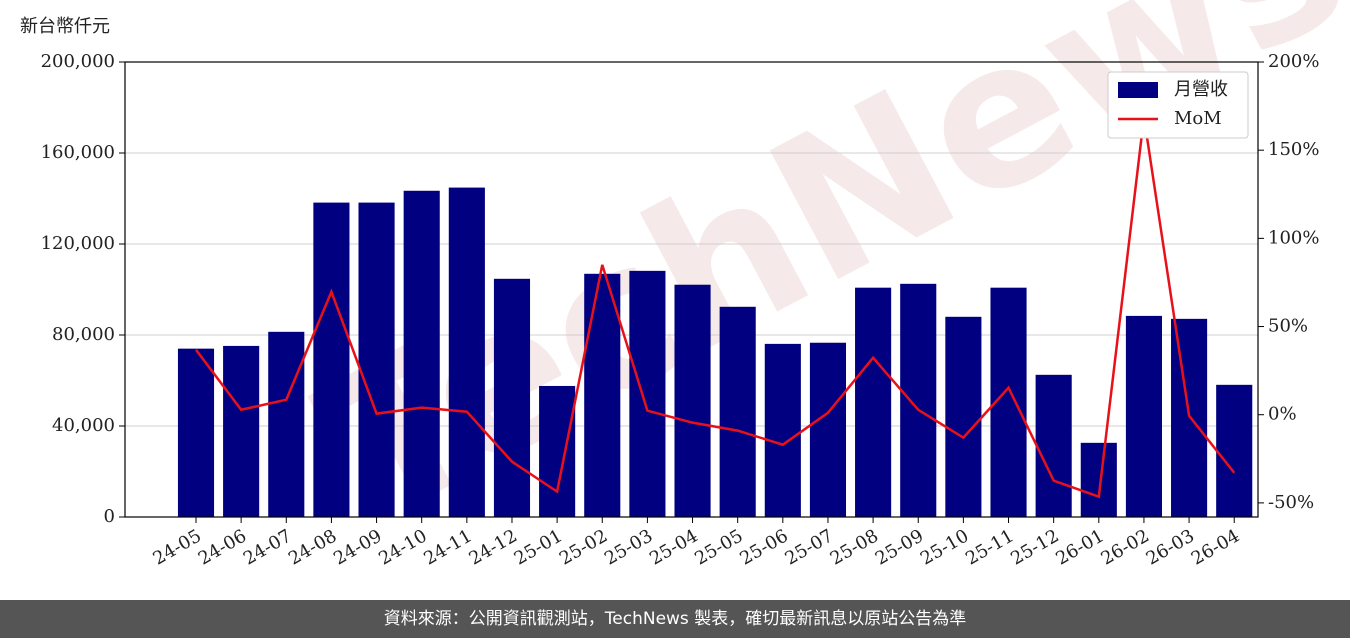 The image size is (1350, 638). Describe the element at coordinates (944, 547) in the screenshot. I see `x-tick-label: 25-10` at that location.